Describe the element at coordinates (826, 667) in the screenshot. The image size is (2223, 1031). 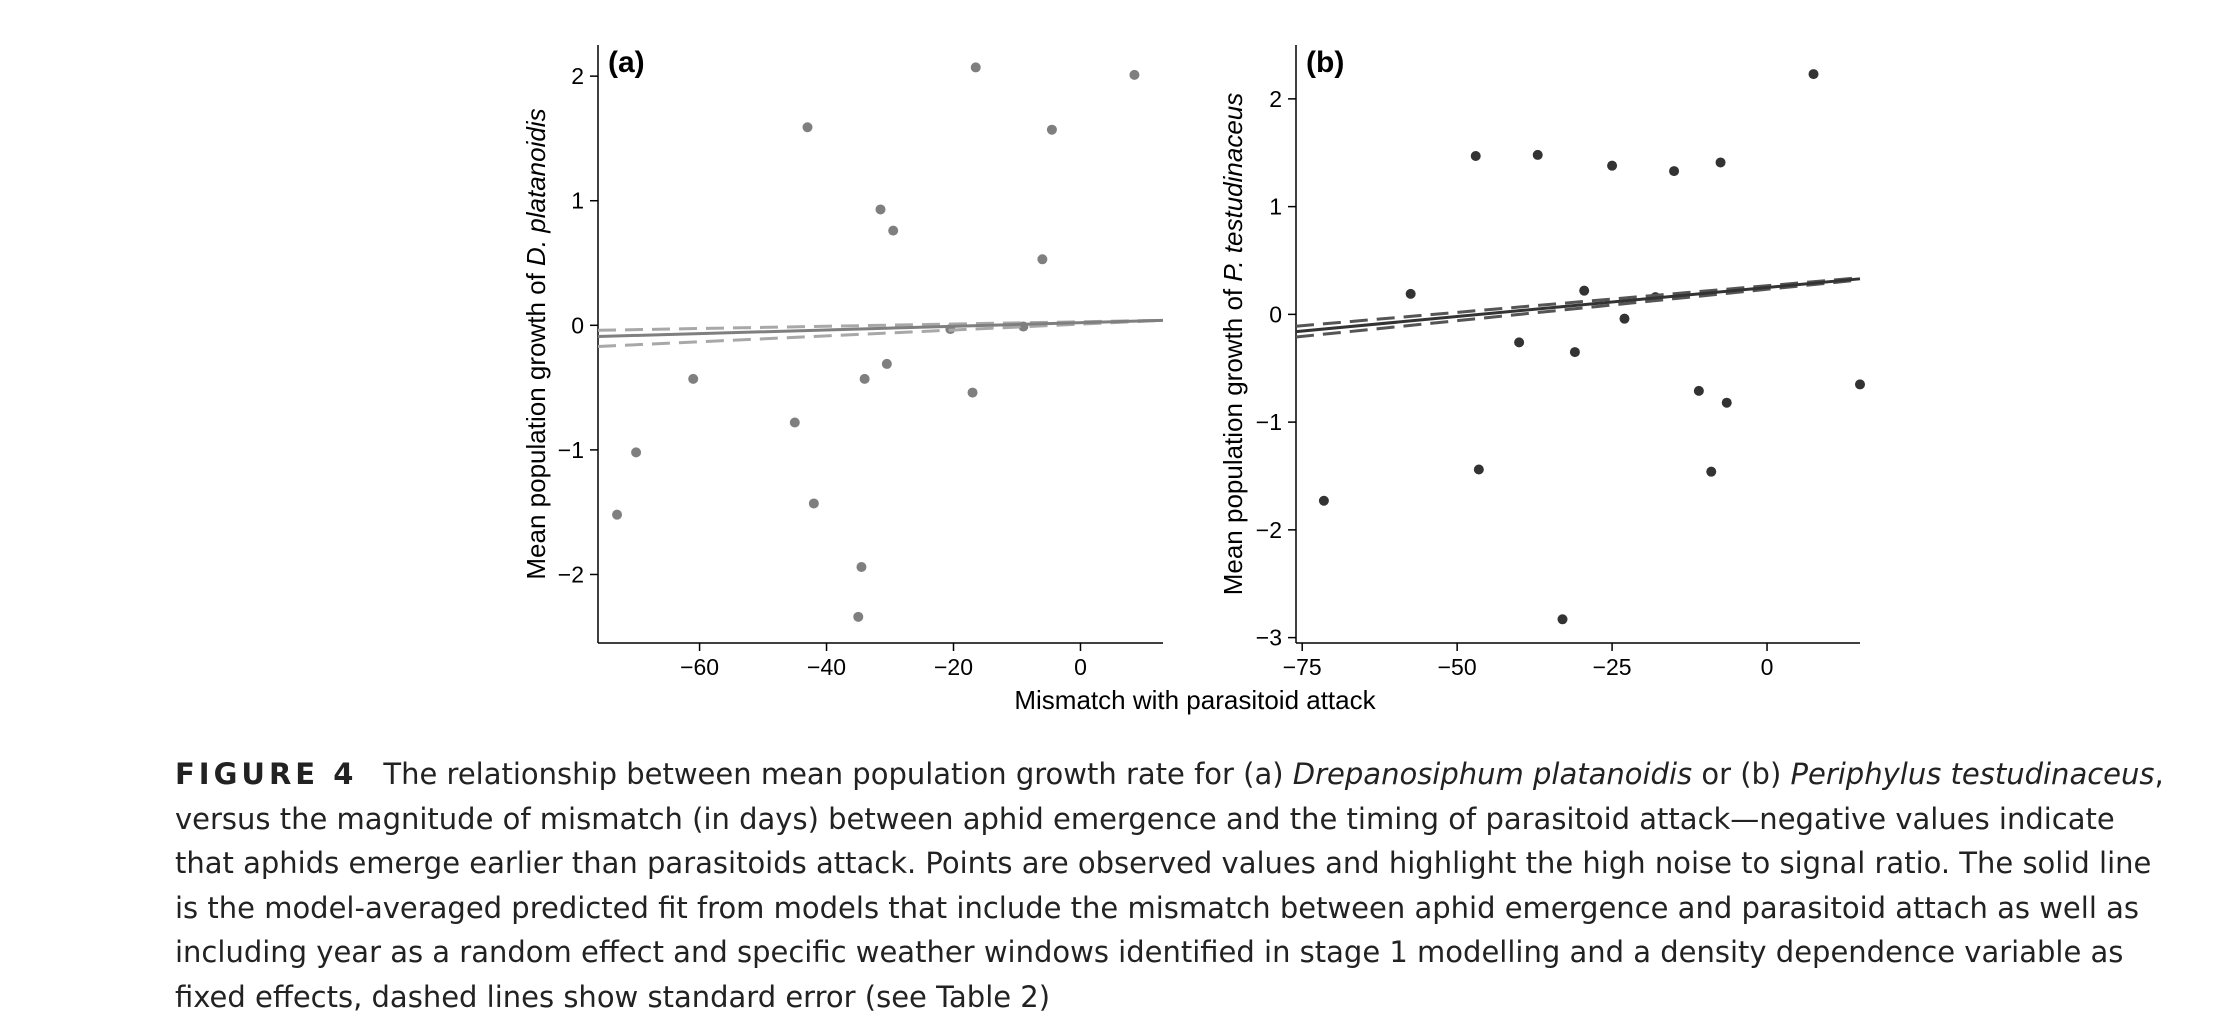
I see `x-tick-label: −40` at that location.